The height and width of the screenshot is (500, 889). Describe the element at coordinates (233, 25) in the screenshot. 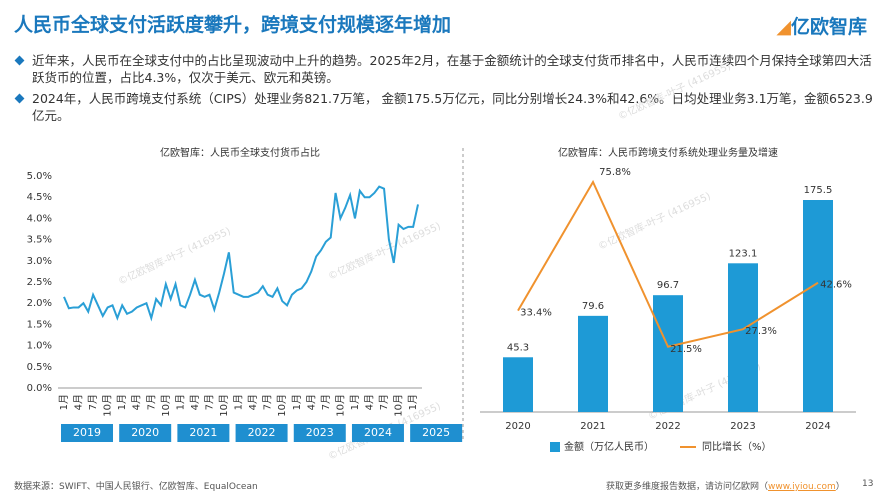

I see `slide-title: 人民币全球支付活跃度攀升，跨境支付规模逐年增加` at that location.